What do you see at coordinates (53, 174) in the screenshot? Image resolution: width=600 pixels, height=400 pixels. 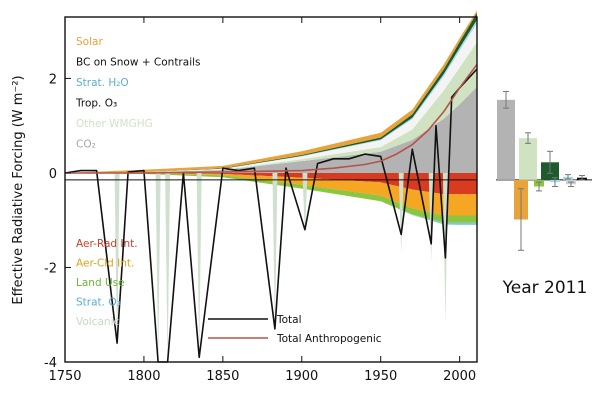 I see `y-tick-label: 0` at bounding box center [53, 174].